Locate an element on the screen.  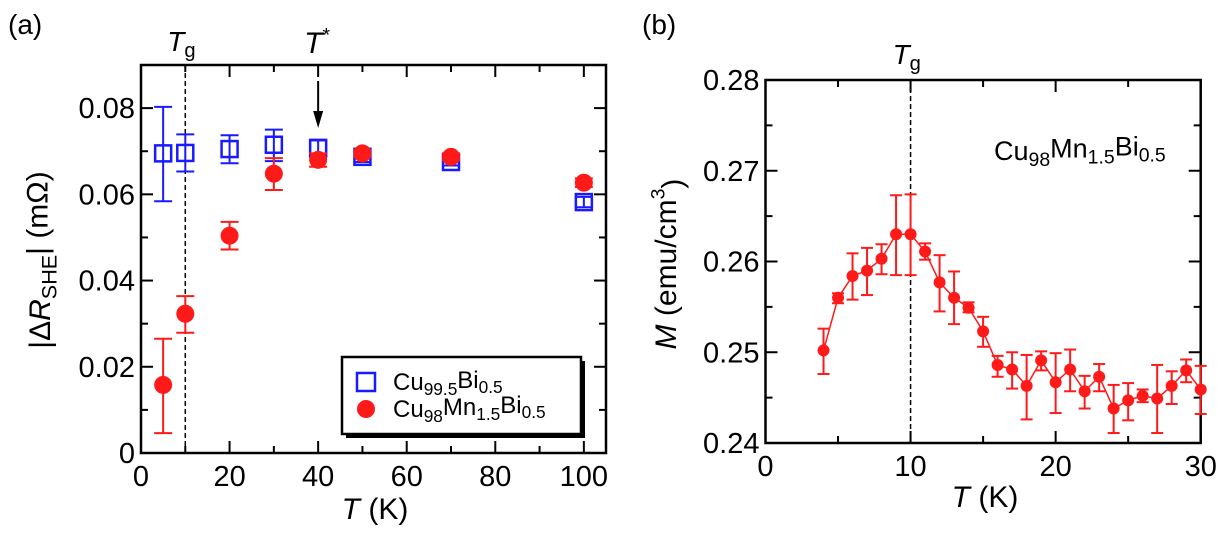
text-segment: |Δ is located at coordinates (40, 335).